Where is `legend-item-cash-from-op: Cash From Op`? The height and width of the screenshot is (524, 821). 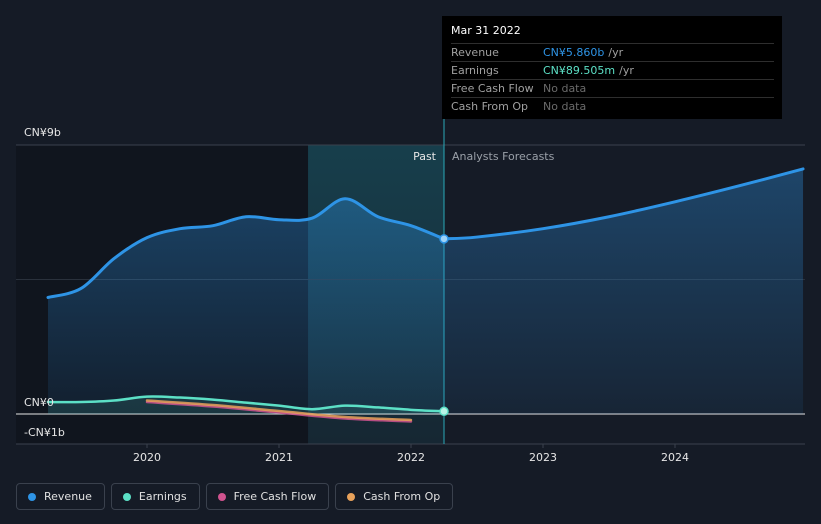 legend-item-cash-from-op: Cash From Op is located at coordinates (394, 496).